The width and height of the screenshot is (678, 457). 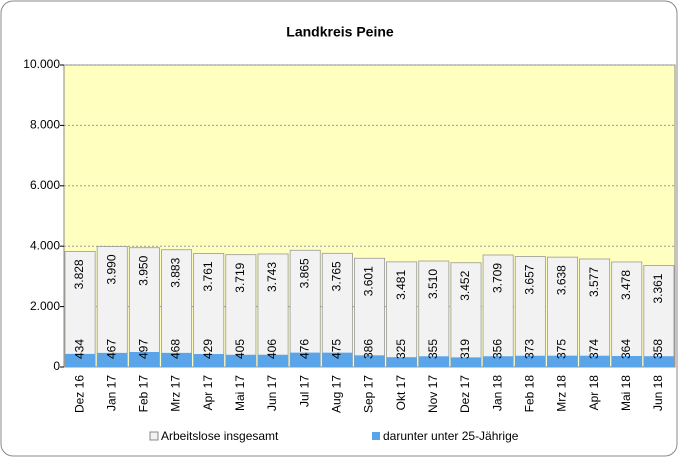 What do you see at coordinates (340, 32) in the screenshot?
I see `chart-title: Landkreis Peine` at bounding box center [340, 32].